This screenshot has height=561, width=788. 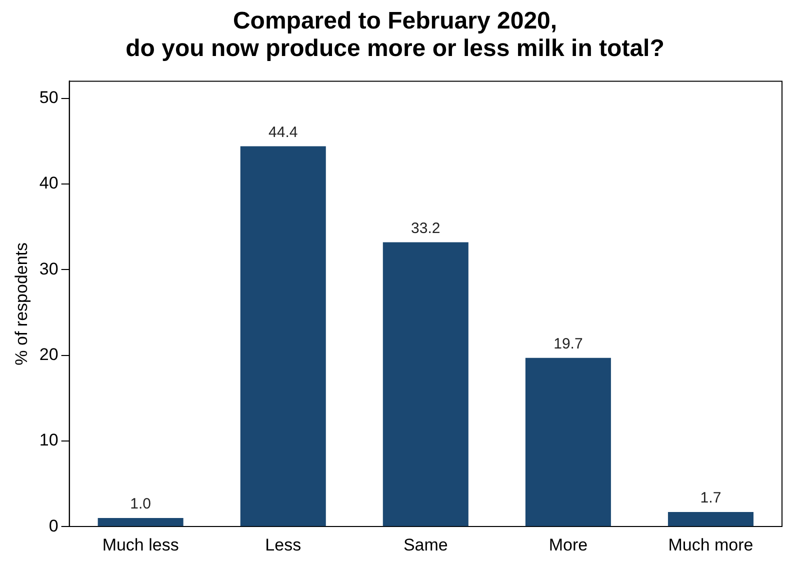 I want to click on x-tick-label: Much more, so click(x=711, y=544).